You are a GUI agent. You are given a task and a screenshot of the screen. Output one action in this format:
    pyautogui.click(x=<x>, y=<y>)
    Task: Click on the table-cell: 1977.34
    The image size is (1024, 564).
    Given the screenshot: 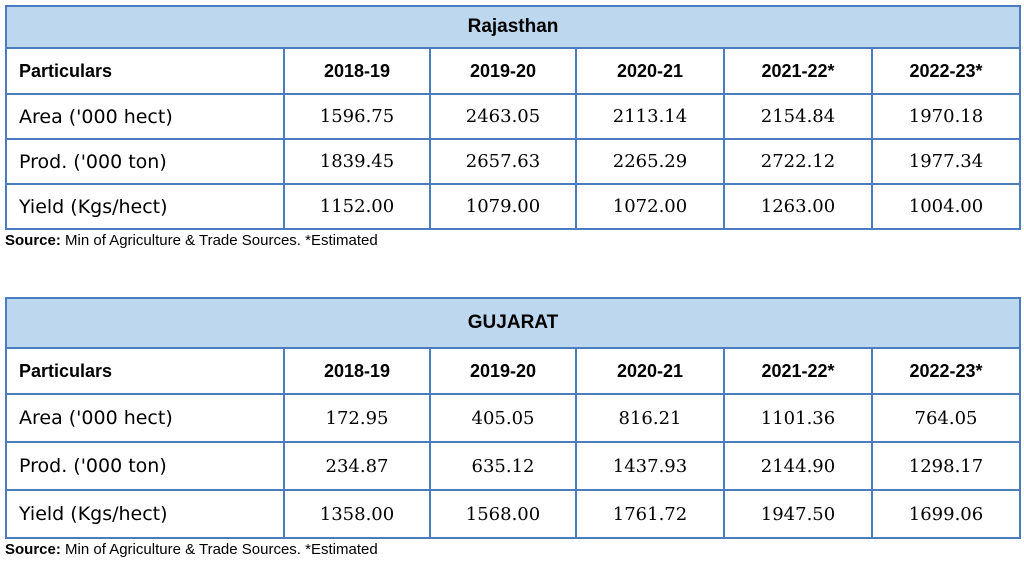 What is the action you would take?
    pyautogui.click(x=946, y=161)
    